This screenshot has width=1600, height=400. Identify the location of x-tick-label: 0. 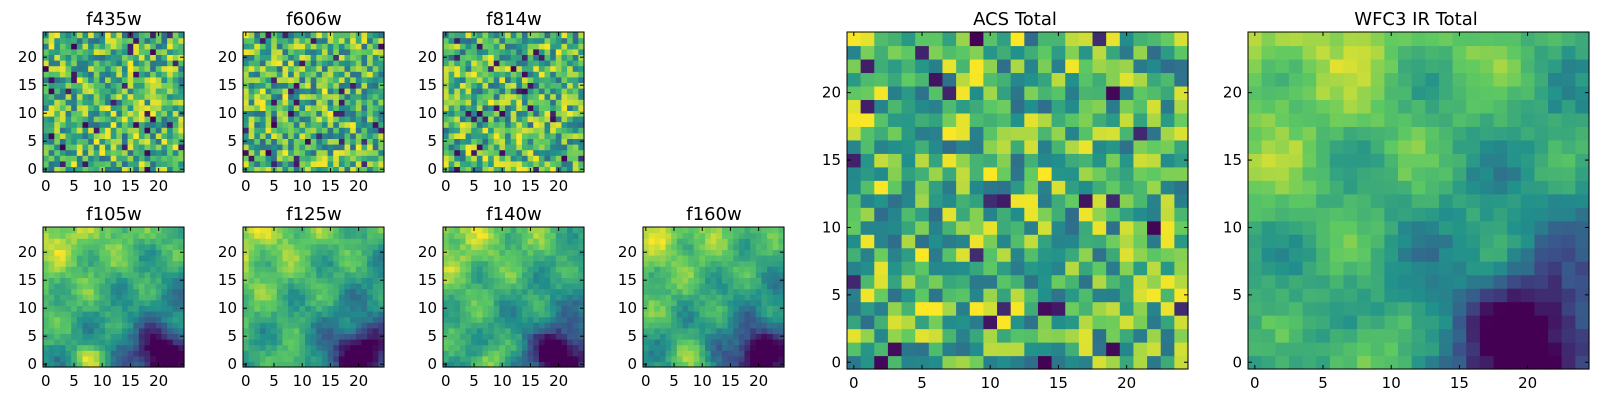
(446, 381).